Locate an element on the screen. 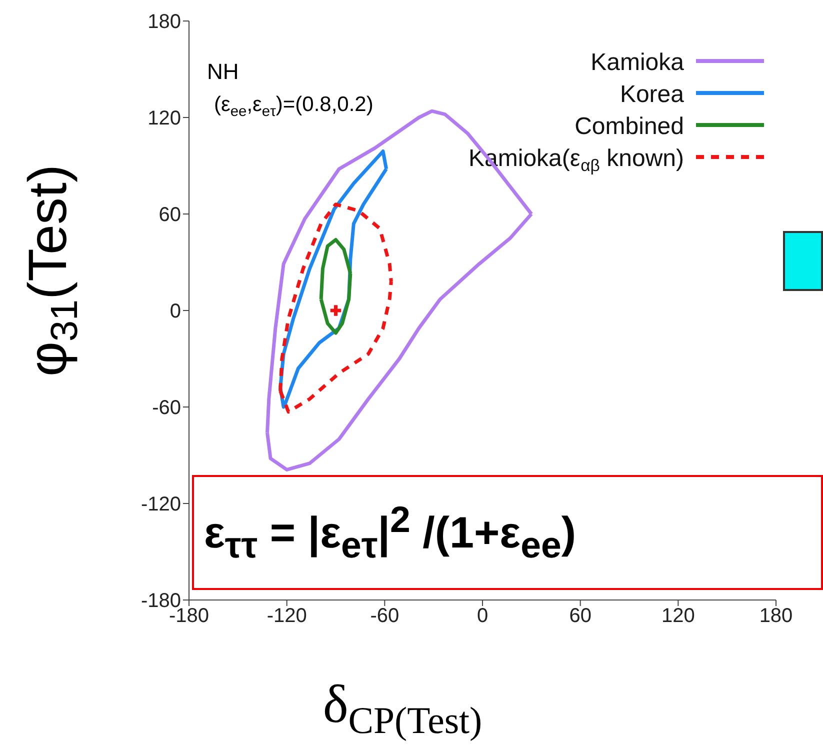  x-tick-label: -60 is located at coordinates (385, 616).